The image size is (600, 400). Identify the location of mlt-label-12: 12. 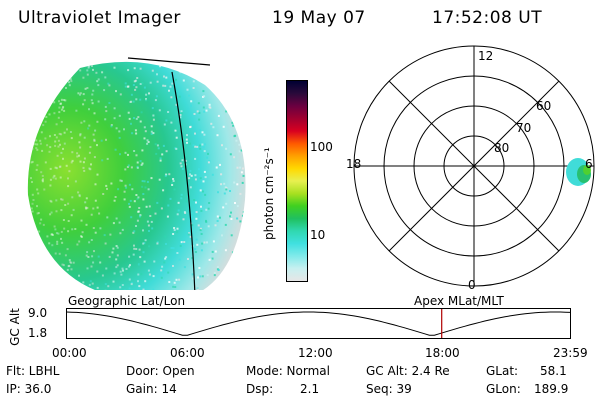
(485, 56).